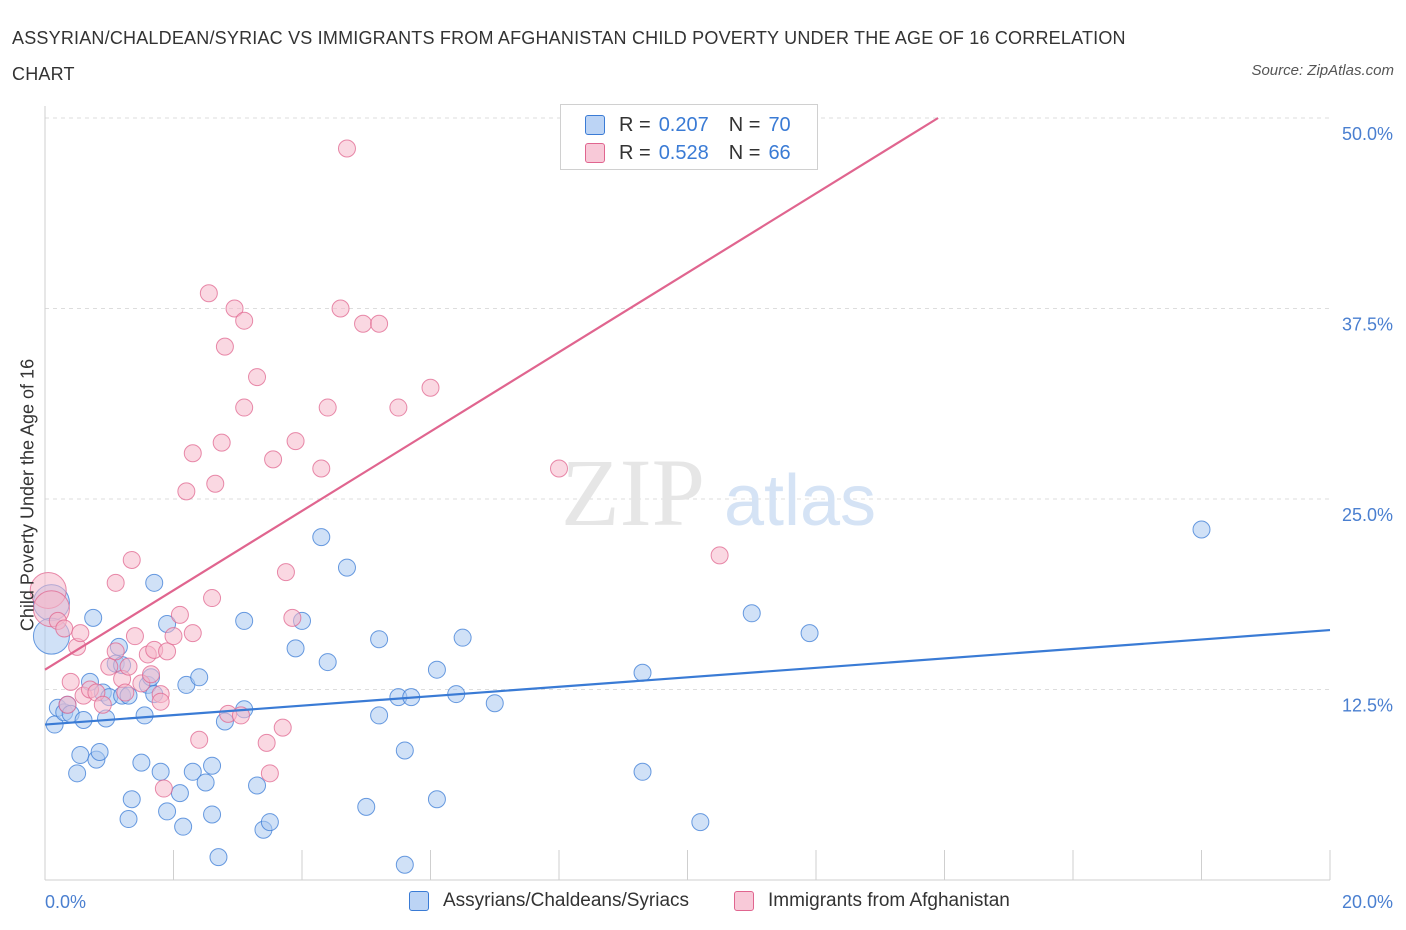 The height and width of the screenshot is (930, 1406). What do you see at coordinates (779, 124) in the screenshot?
I see `legend-n-value: 70` at bounding box center [779, 124].